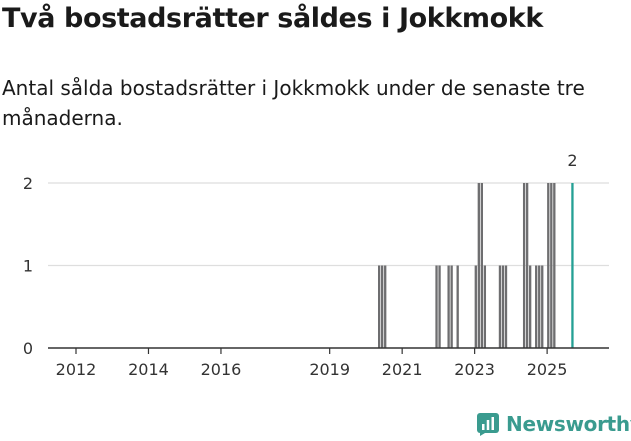  Describe the element at coordinates (76, 369) in the screenshot. I see `x-tick-label: 2012` at that location.